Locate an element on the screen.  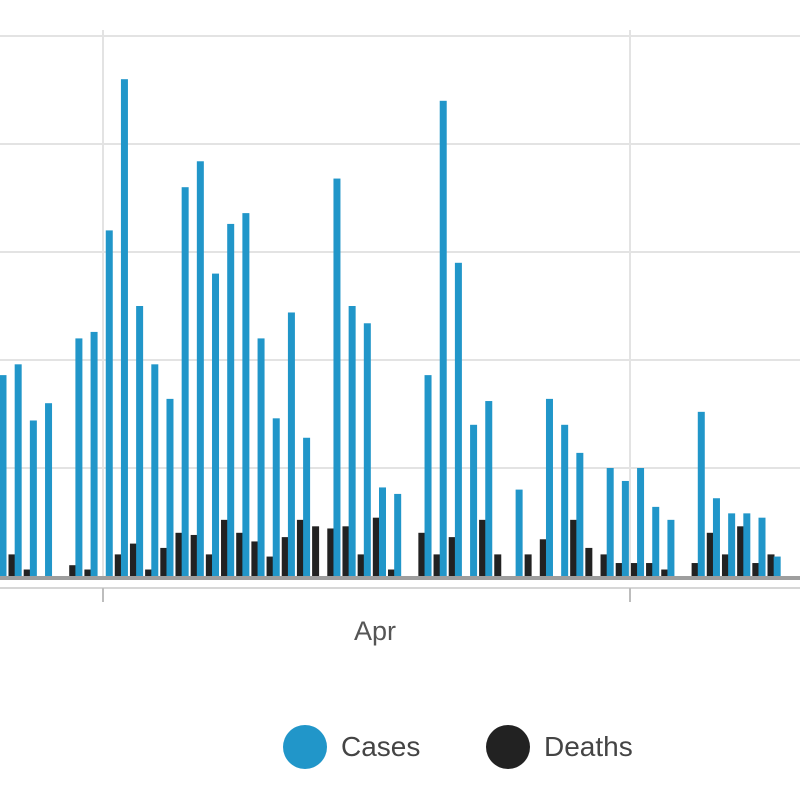
x-axis: Apr is located at coordinates (400, 611).